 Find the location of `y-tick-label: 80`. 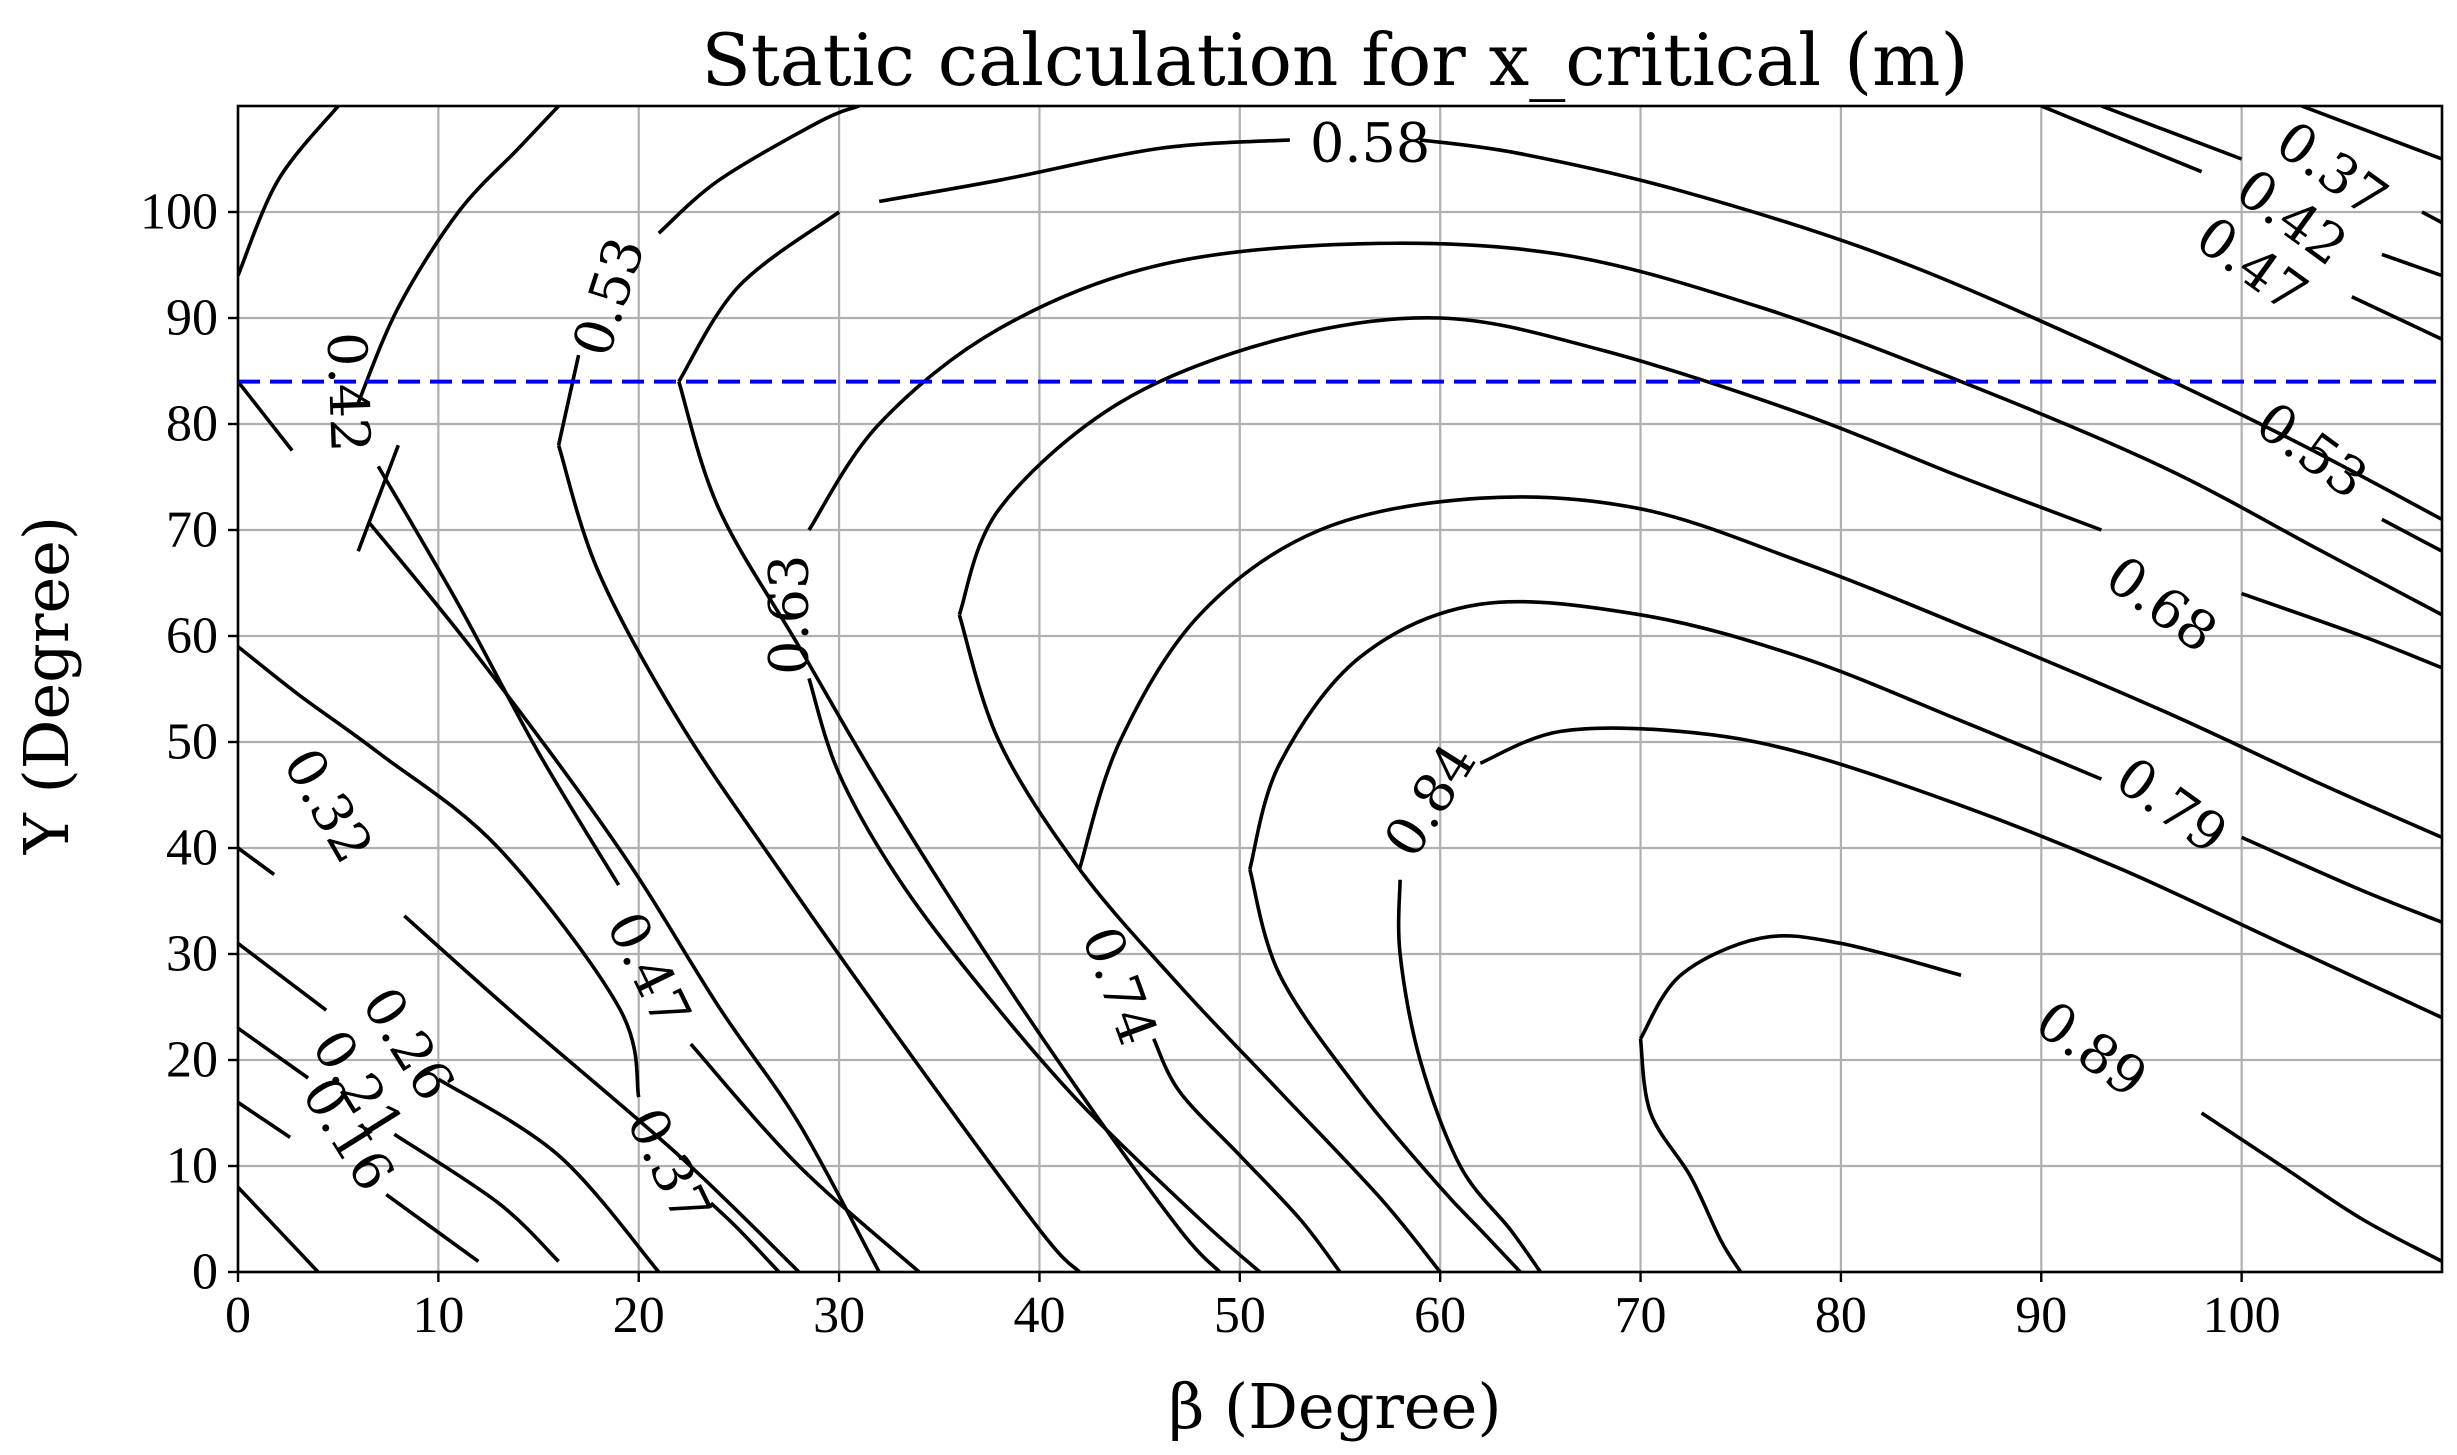

y-tick-label: 80 is located at coordinates (192, 424).